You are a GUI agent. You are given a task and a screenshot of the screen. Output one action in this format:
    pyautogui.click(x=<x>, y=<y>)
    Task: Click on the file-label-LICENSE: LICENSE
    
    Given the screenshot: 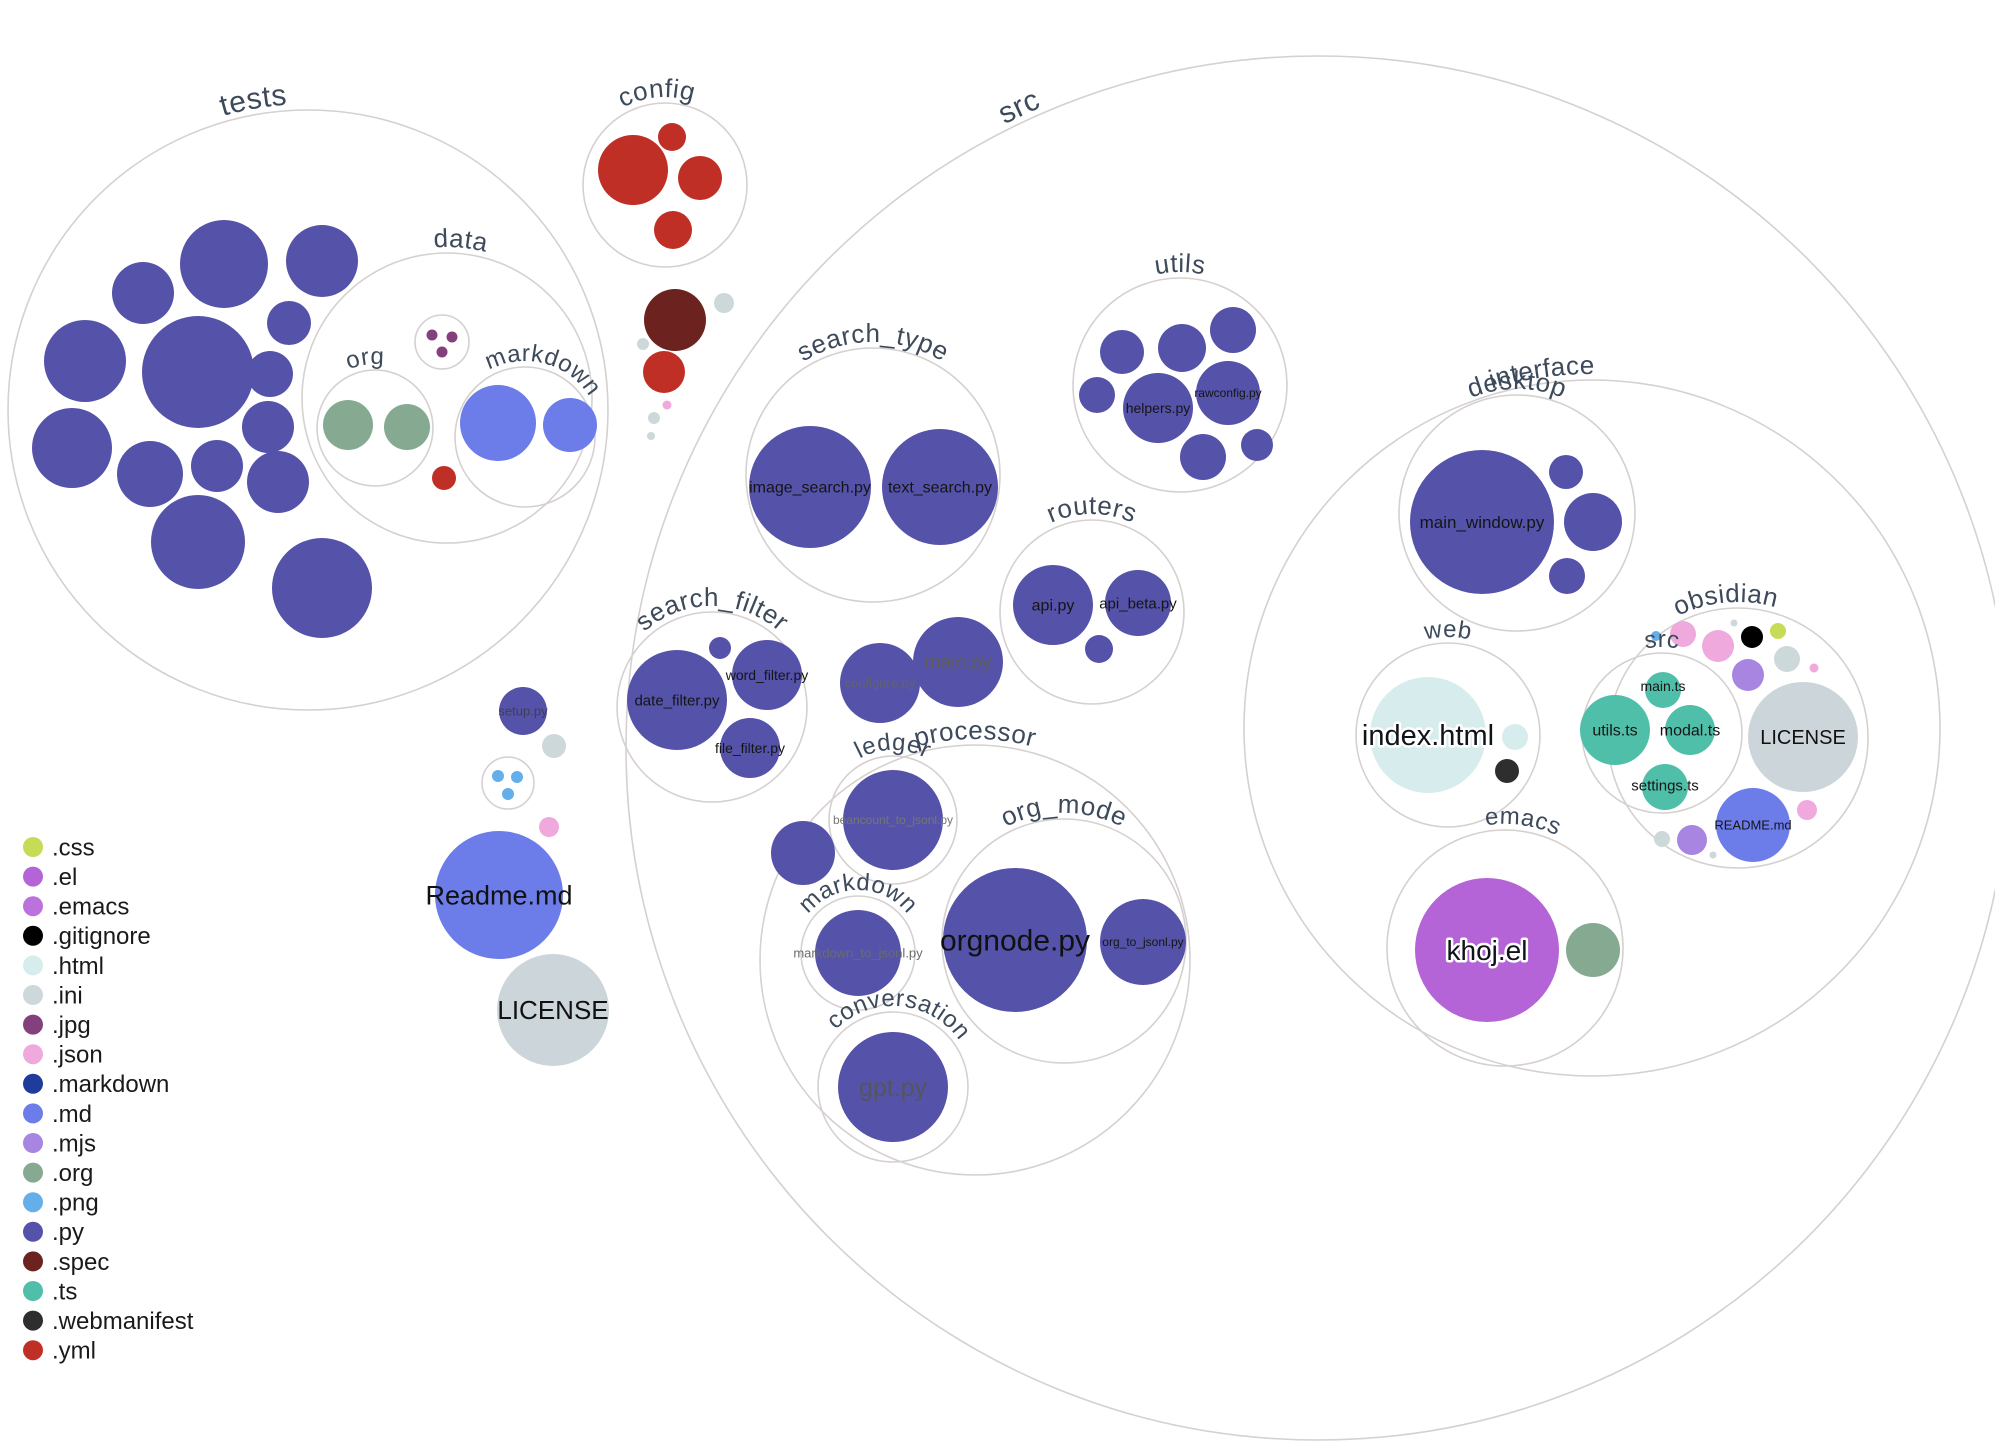 What is the action you would take?
    pyautogui.click(x=552, y=1010)
    